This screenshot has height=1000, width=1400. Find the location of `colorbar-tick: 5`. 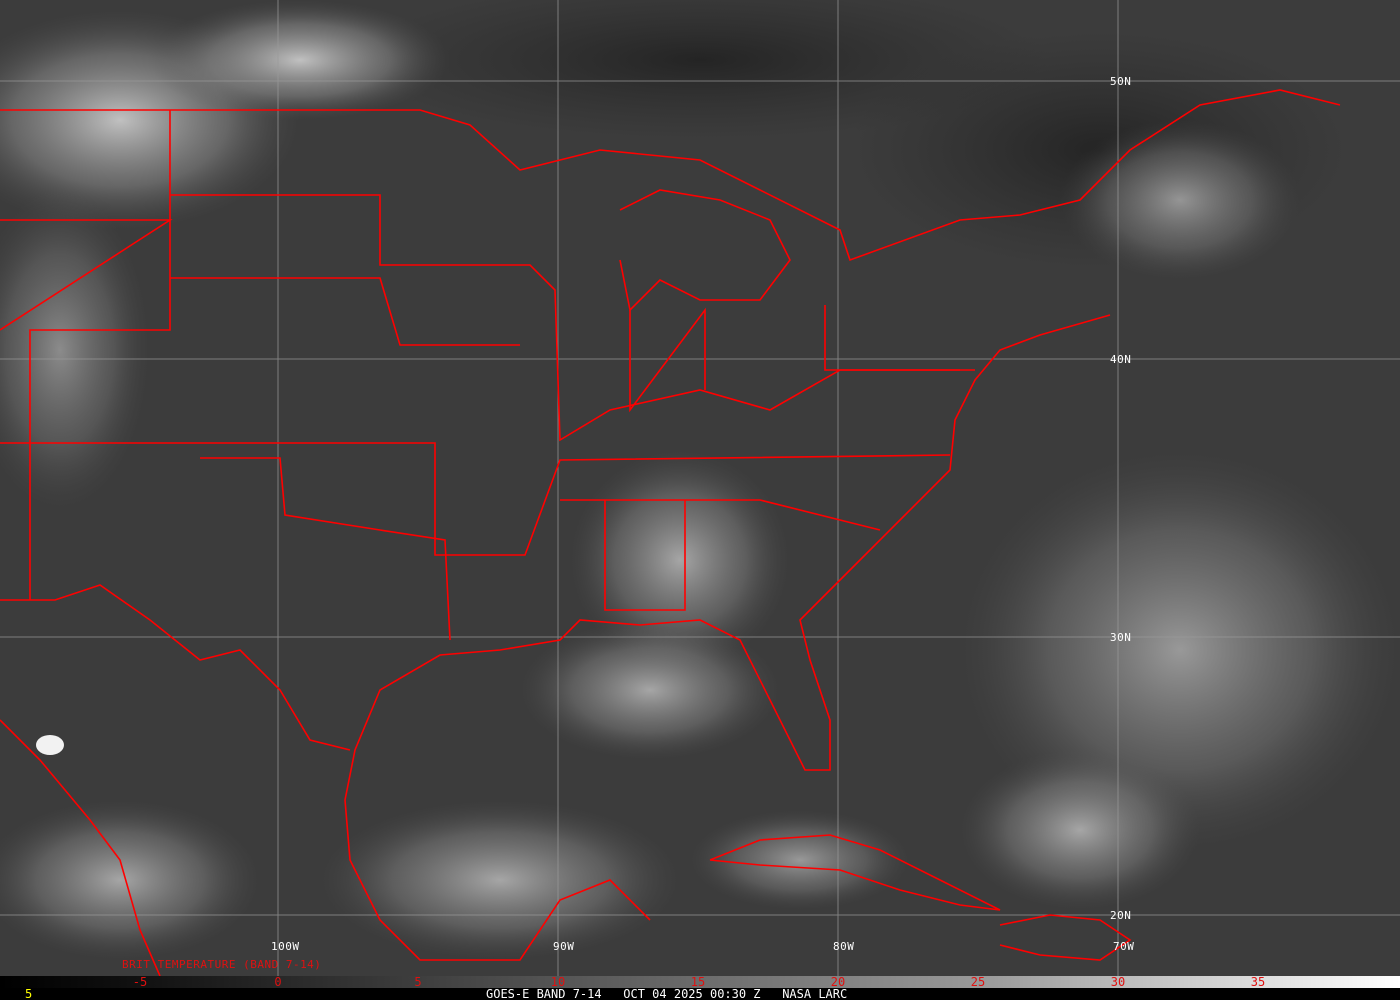

colorbar-tick: 5 is located at coordinates (418, 982).